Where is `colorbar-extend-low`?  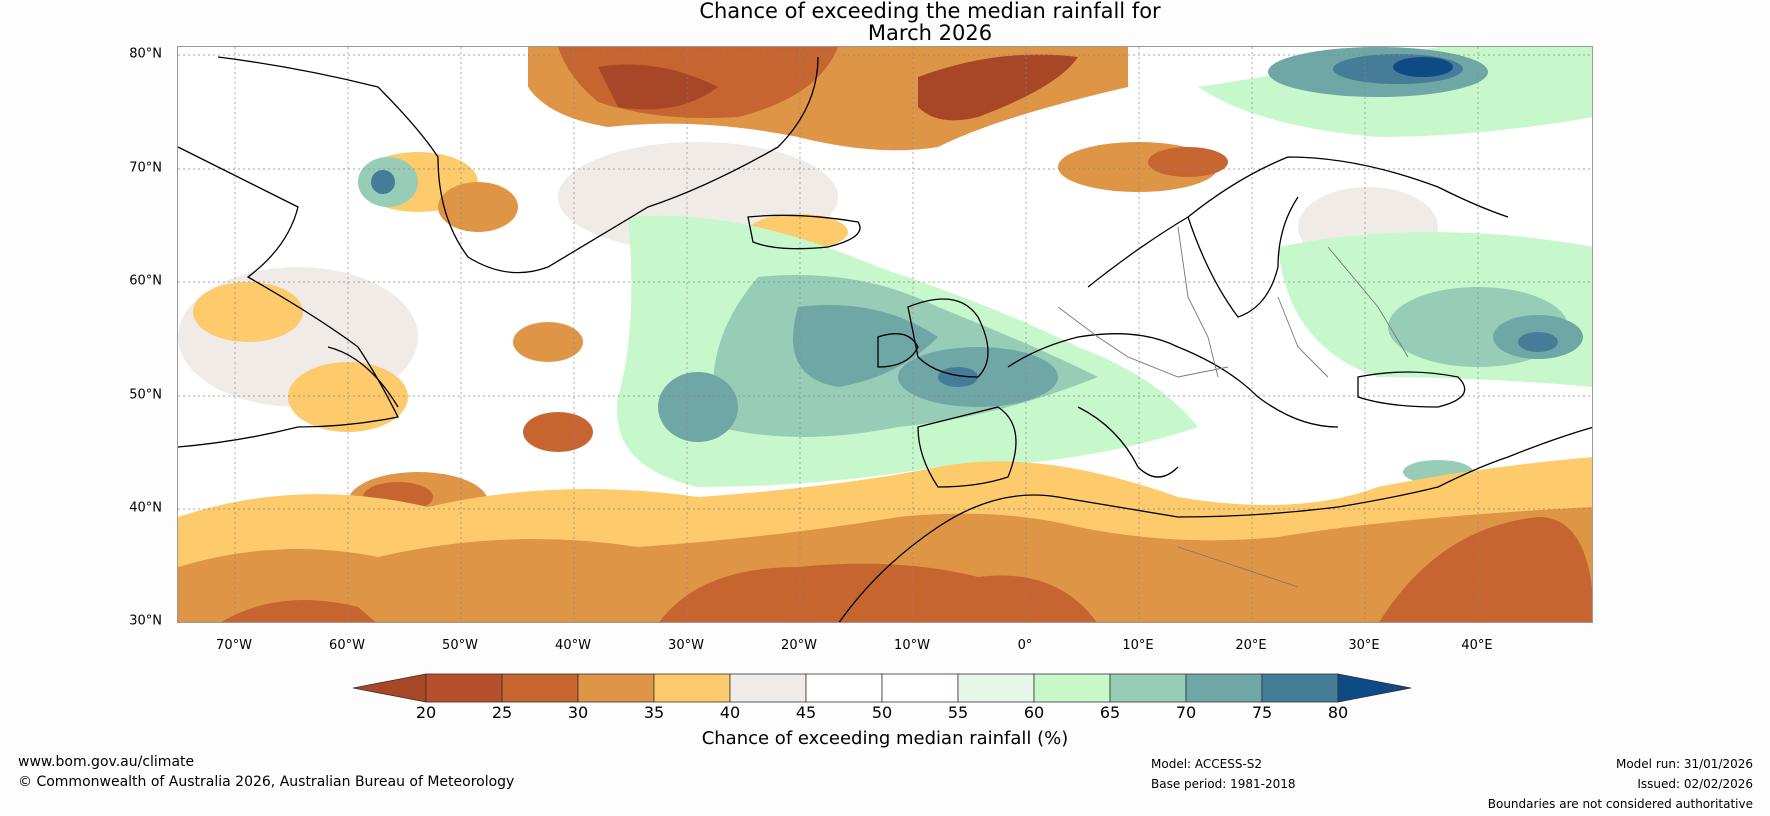 colorbar-extend-low is located at coordinates (390, 688).